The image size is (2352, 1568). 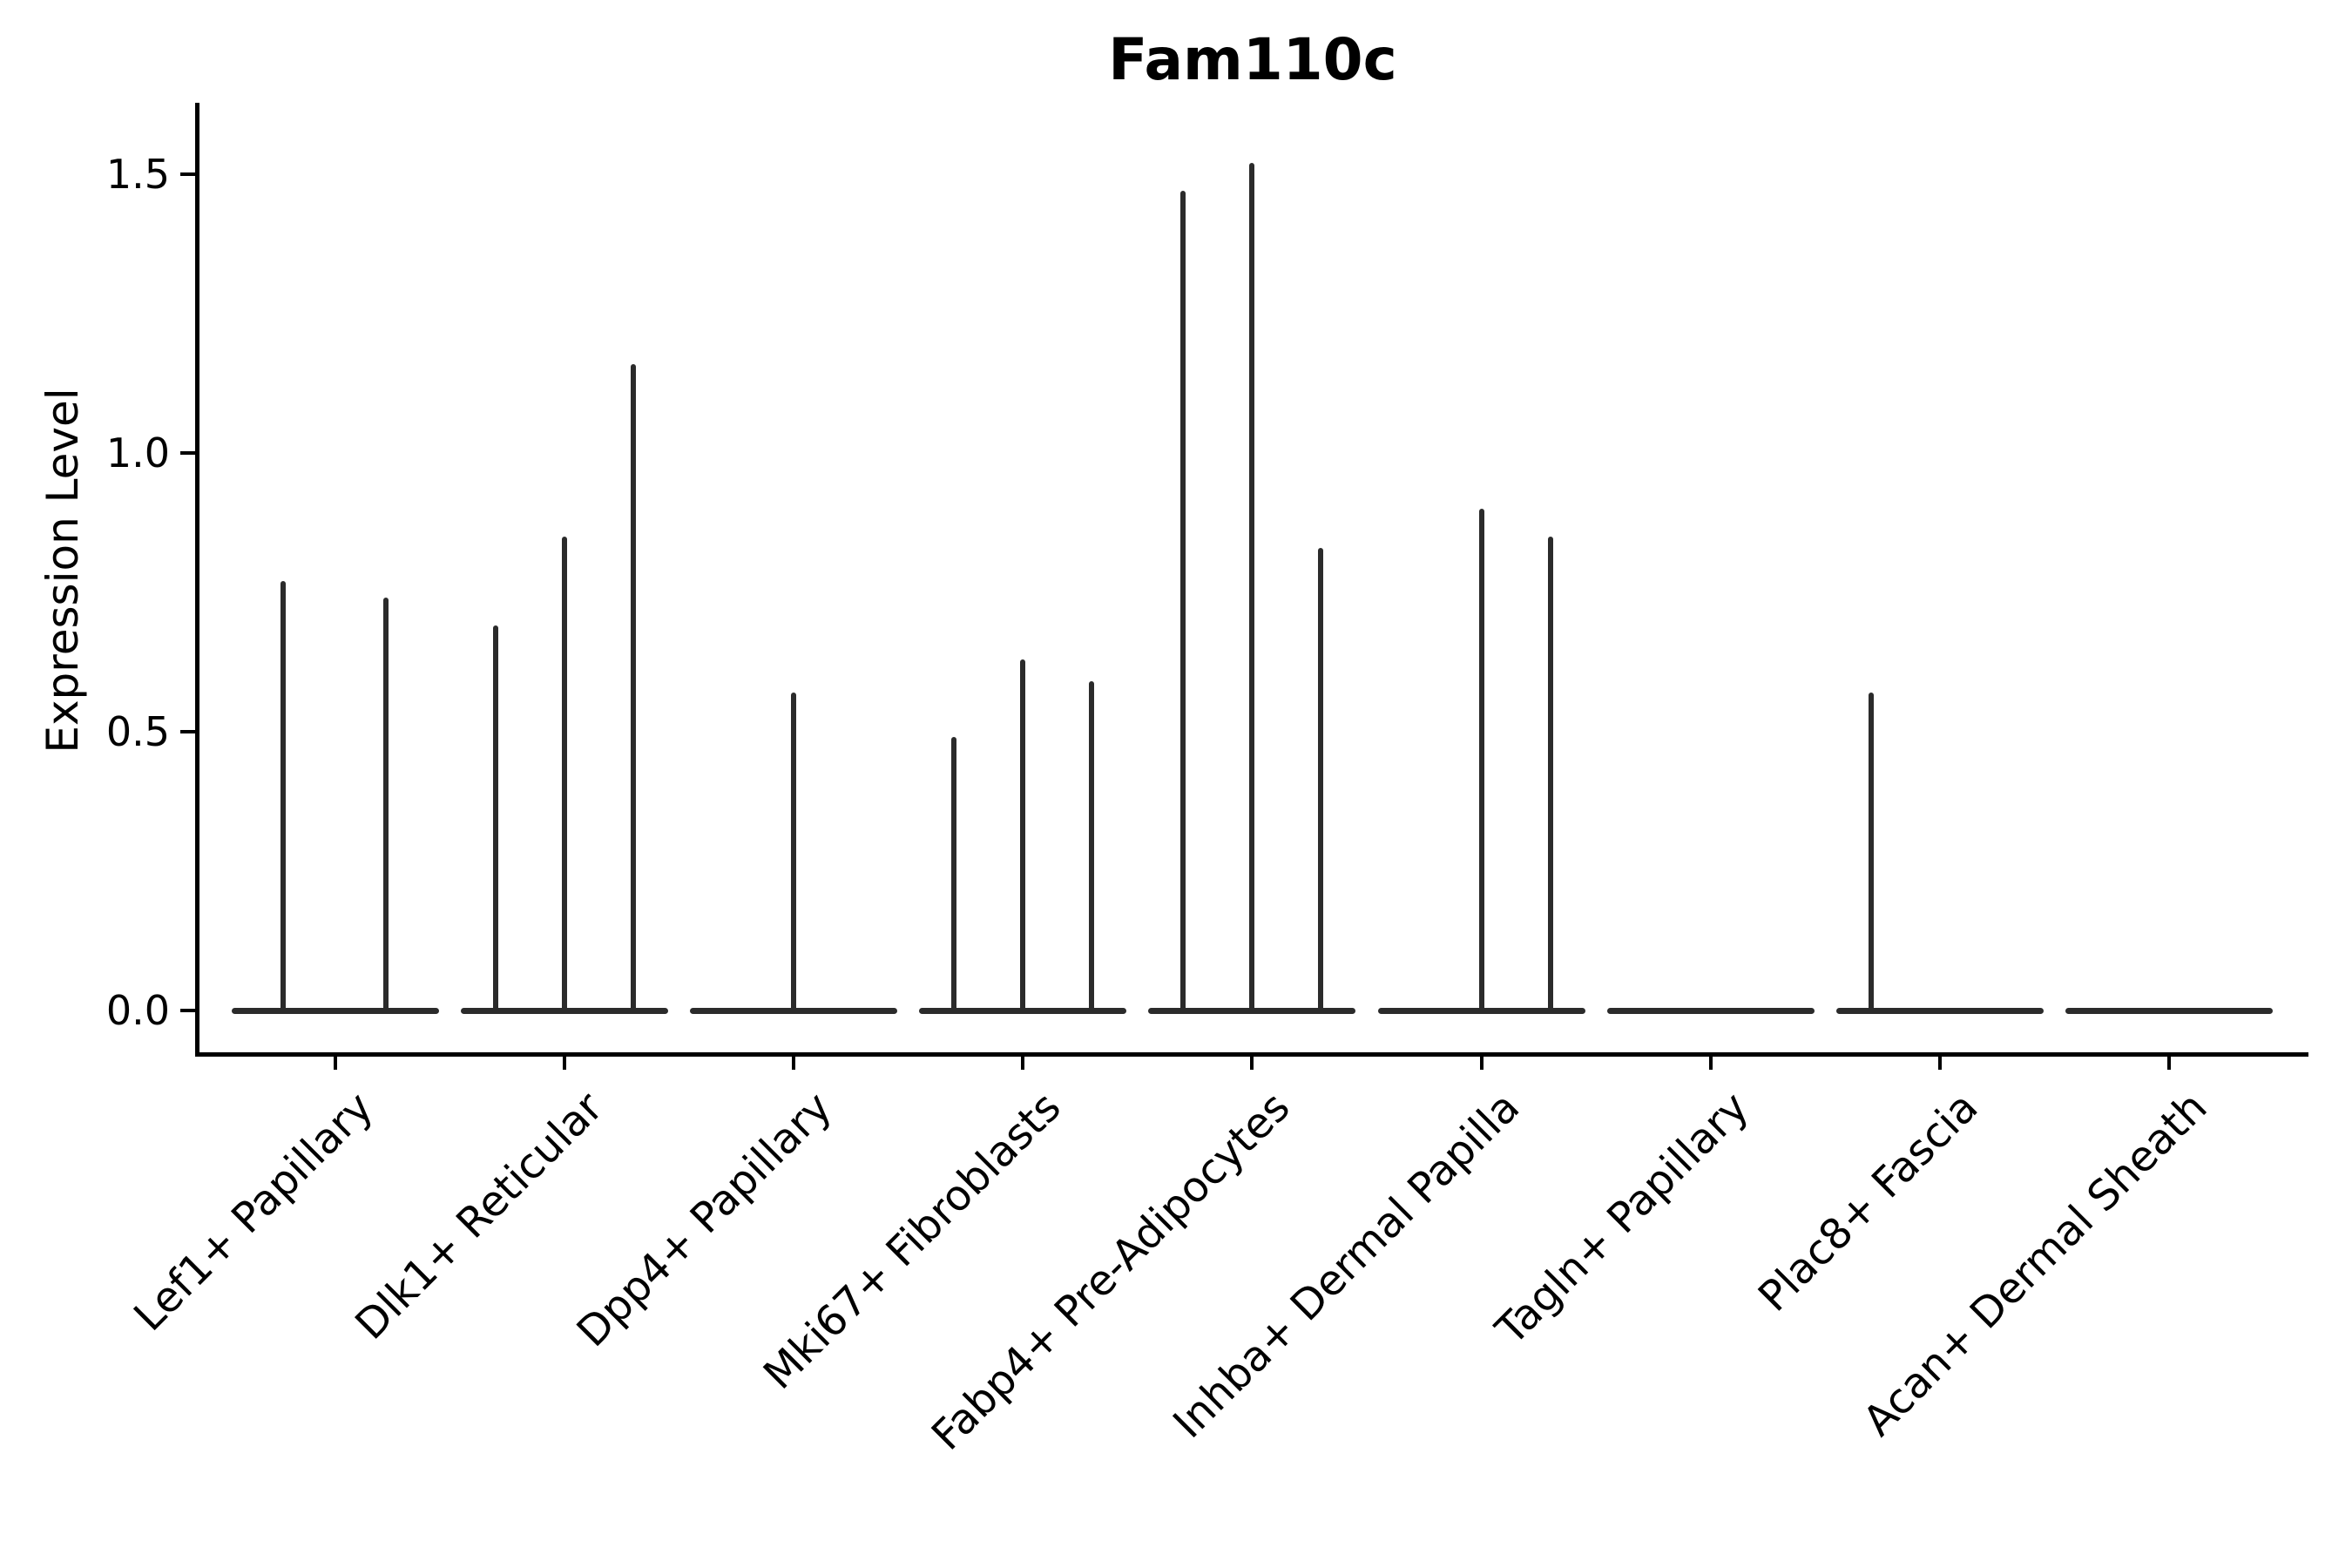 What do you see at coordinates (137, 452) in the screenshot?
I see `y-tick-label: 1.0` at bounding box center [137, 452].